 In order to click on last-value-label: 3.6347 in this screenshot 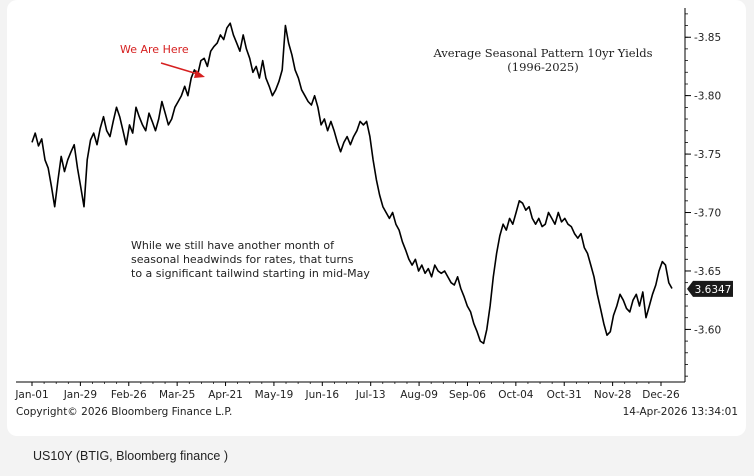, I will do `click(713, 290)`.